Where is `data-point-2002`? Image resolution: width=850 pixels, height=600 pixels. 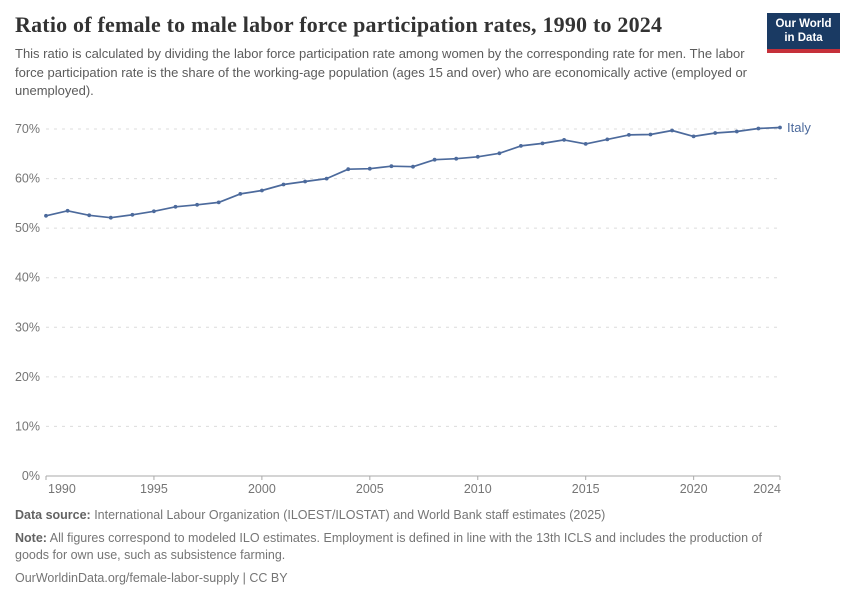
data-point-2002 is located at coordinates (305, 181).